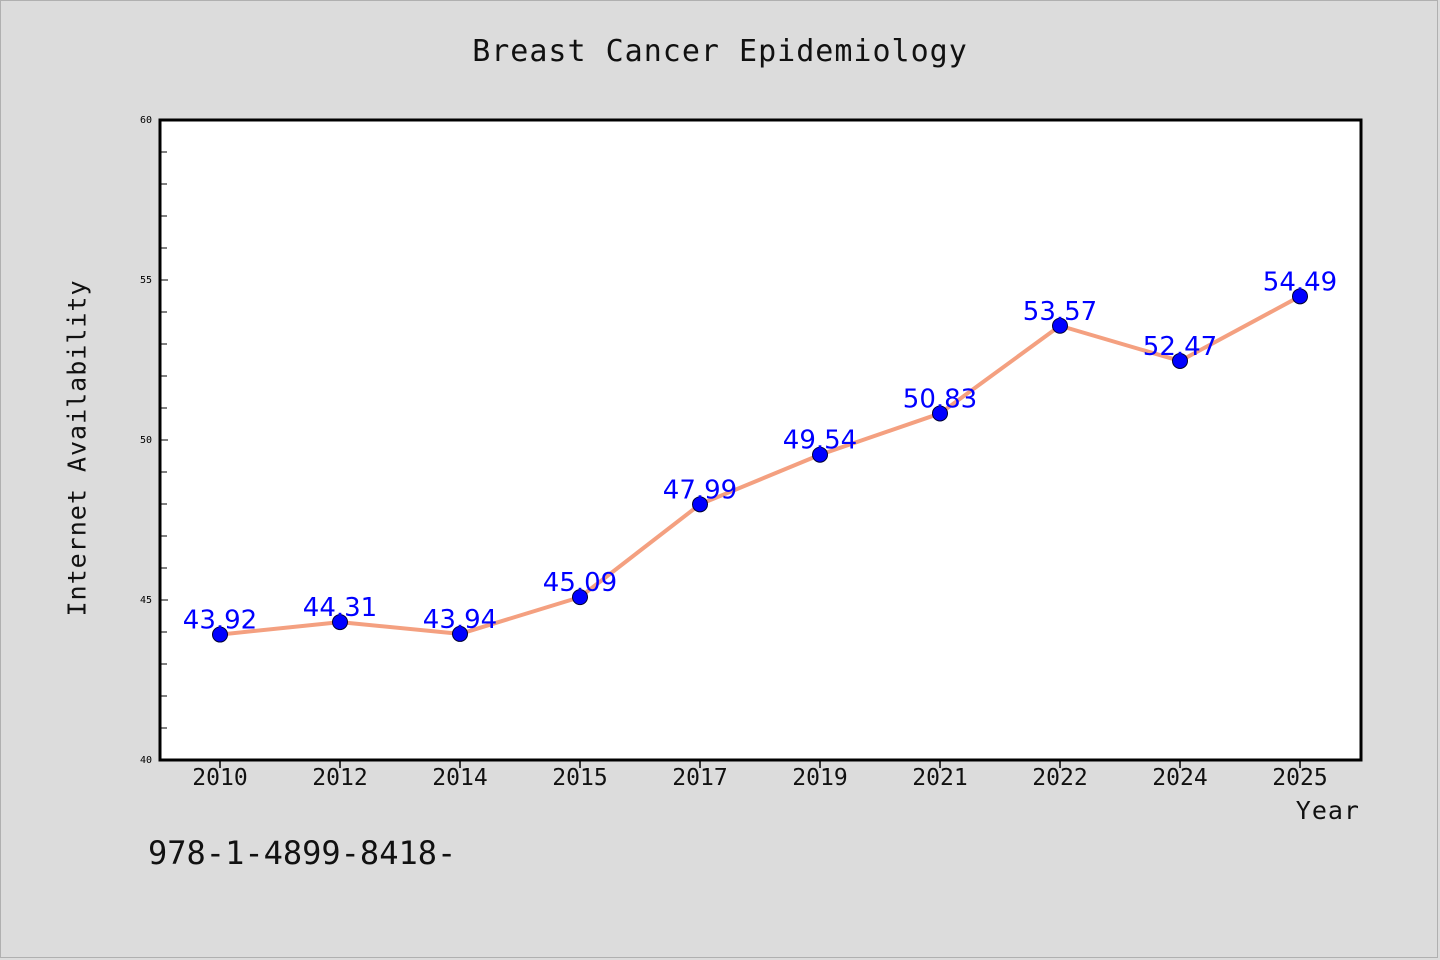 The image size is (1440, 960). Describe the element at coordinates (1060, 312) in the screenshot. I see `data-label: 53.57` at that location.